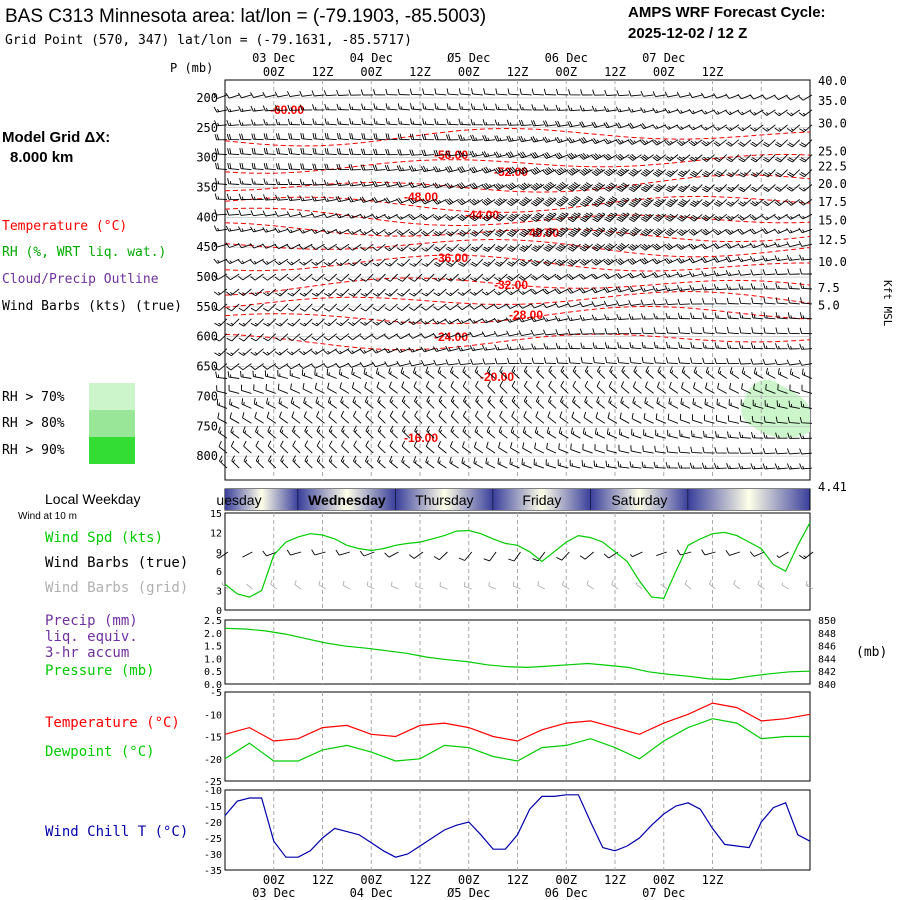 The image size is (900, 900). I want to click on height-tick-label: 17.5, so click(832, 202).